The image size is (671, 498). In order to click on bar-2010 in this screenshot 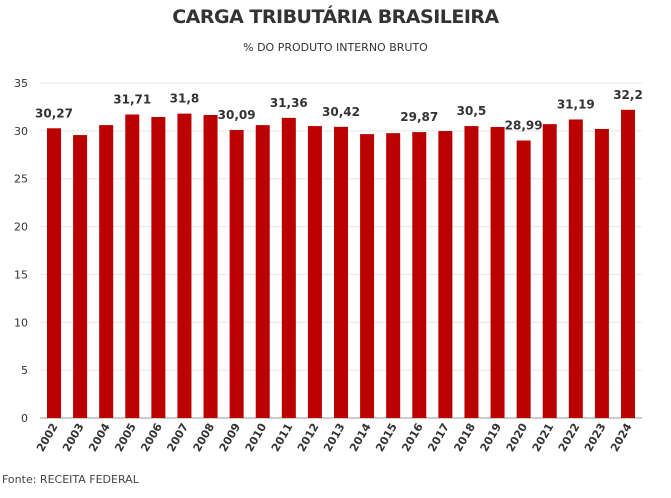, I will do `click(262, 271)`.